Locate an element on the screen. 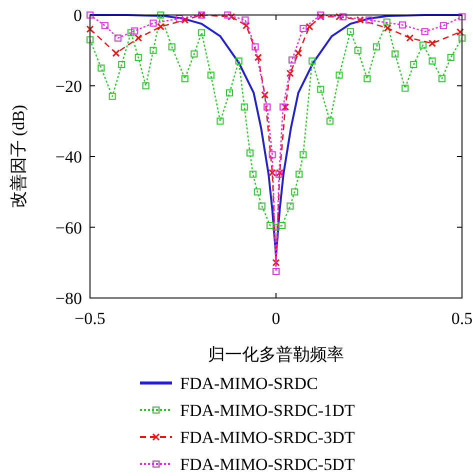  x-tick-label: −0.5 is located at coordinates (90, 318).